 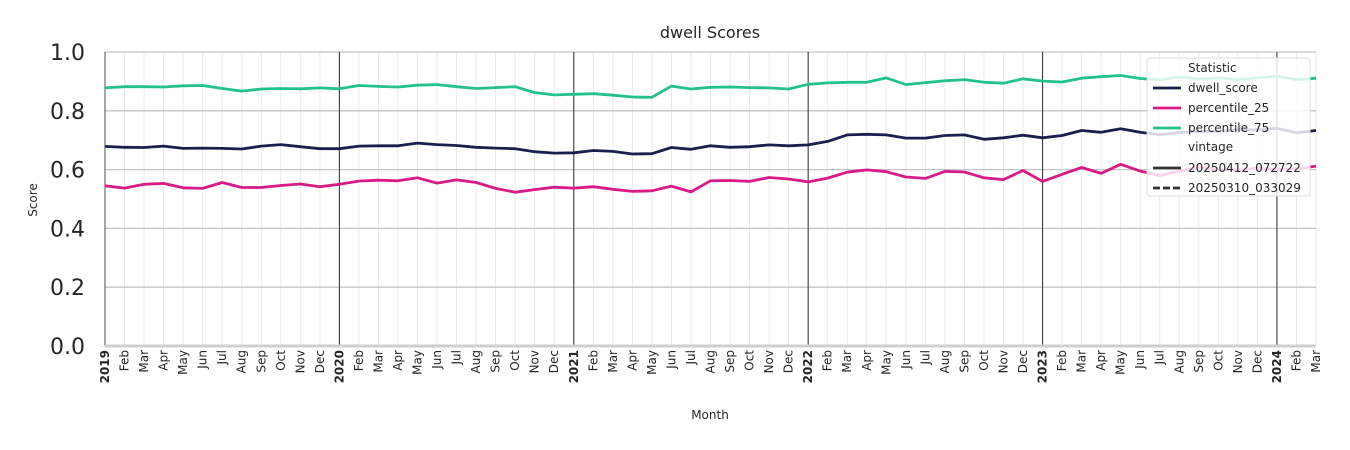 What do you see at coordinates (105, 366) in the screenshot?
I see `x-tick-label-year: 2019` at bounding box center [105, 366].